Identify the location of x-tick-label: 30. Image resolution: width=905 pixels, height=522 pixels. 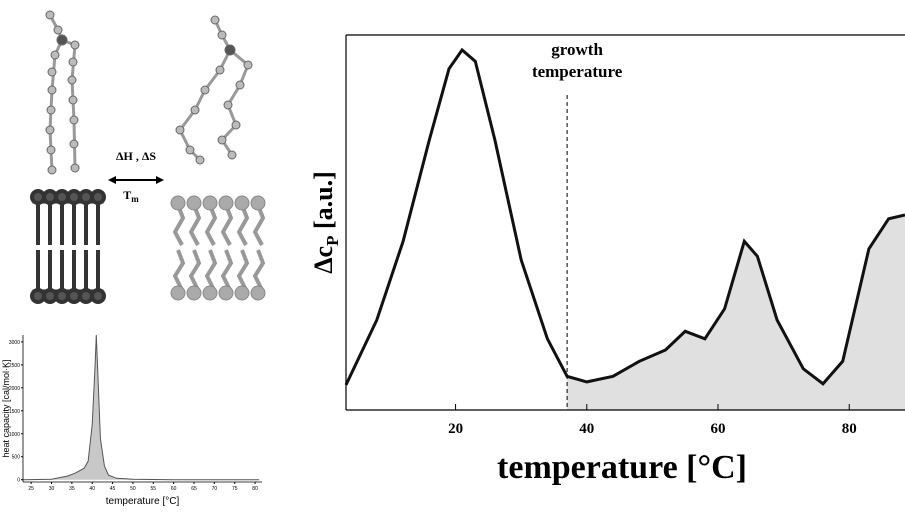
(52, 489).